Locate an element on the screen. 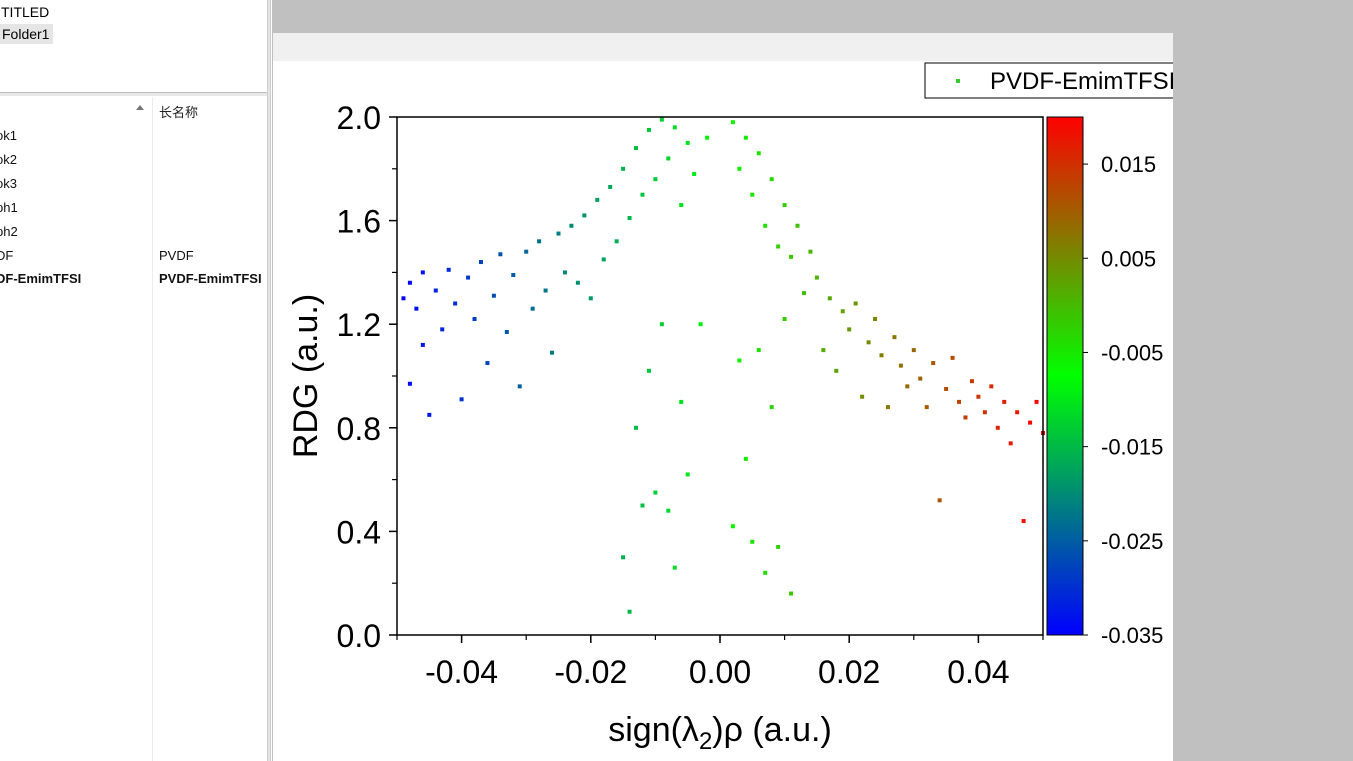 The image size is (1353, 761). list-item: ok1 is located at coordinates (133, 136).